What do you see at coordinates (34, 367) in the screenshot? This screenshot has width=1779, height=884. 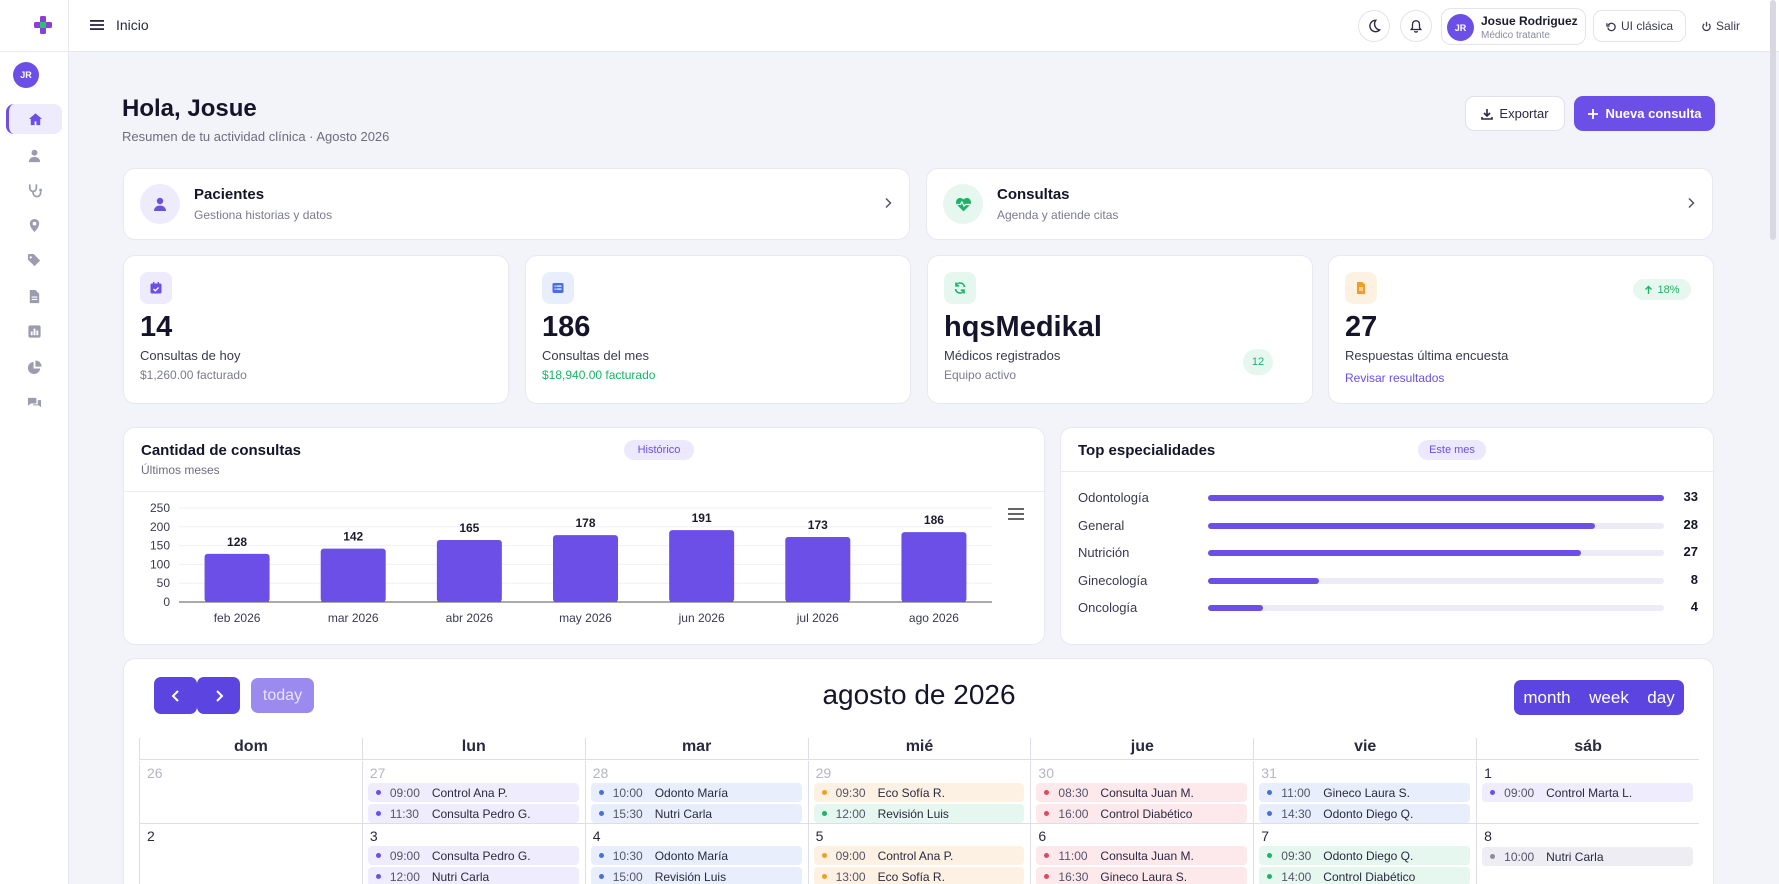 I see `sidebar-item-analytics` at bounding box center [34, 367].